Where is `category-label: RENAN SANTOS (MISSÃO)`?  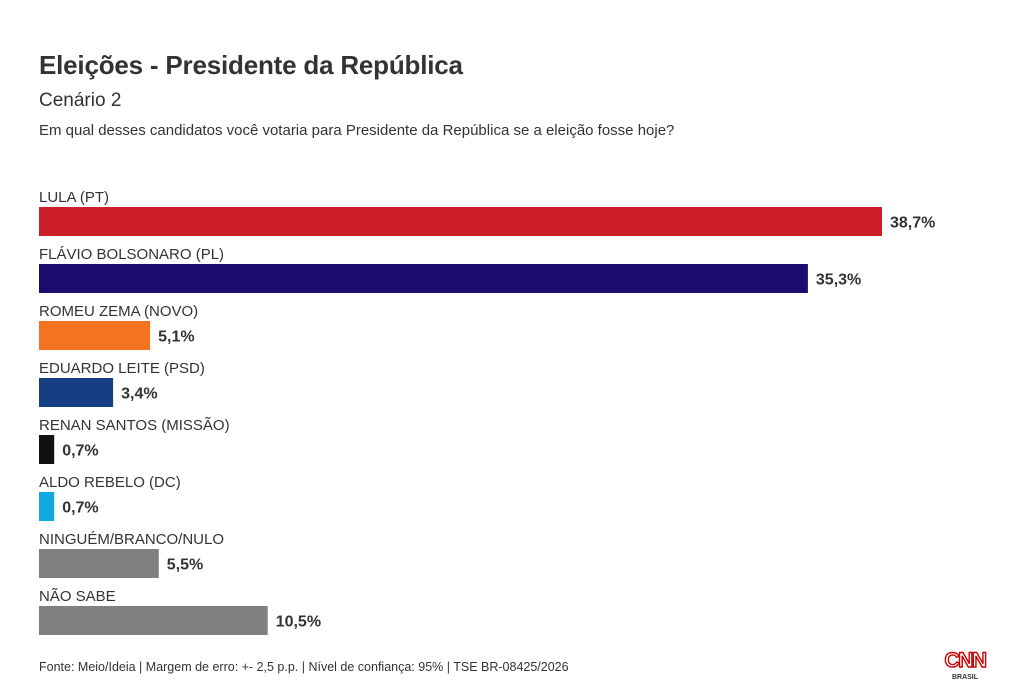 category-label: RENAN SANTOS (MISSÃO) is located at coordinates (134, 425).